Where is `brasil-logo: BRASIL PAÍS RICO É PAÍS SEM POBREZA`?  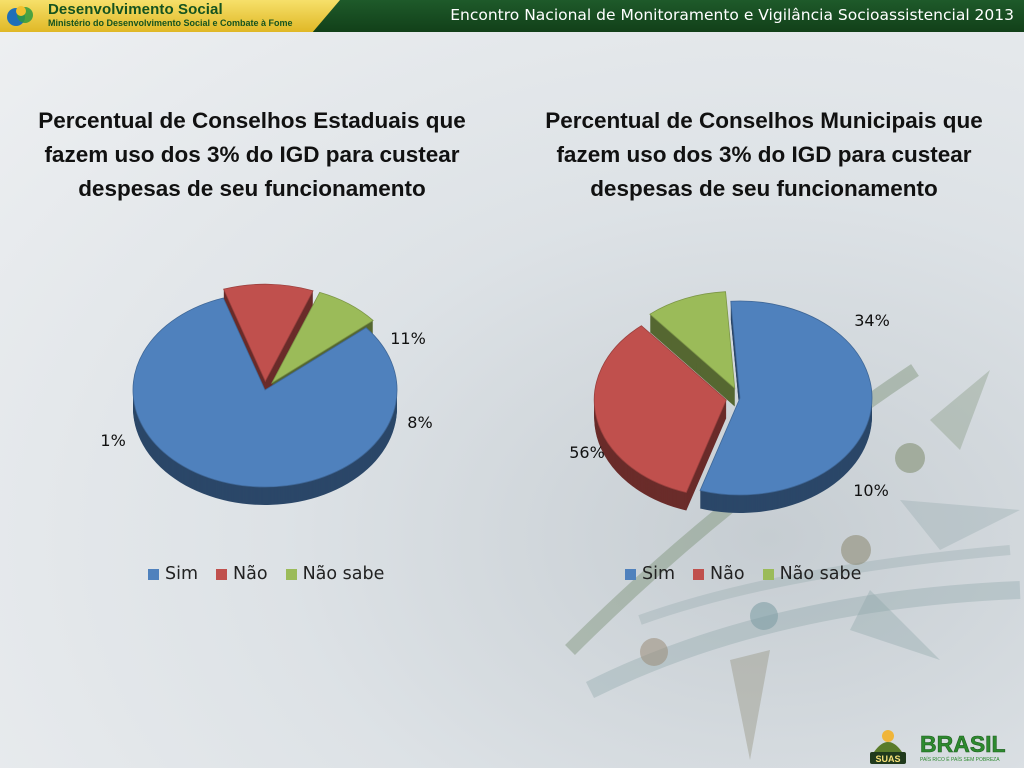
brasil-logo: BRASIL PAÍS RICO É PAÍS SEM POBREZA is located at coordinates (963, 747).